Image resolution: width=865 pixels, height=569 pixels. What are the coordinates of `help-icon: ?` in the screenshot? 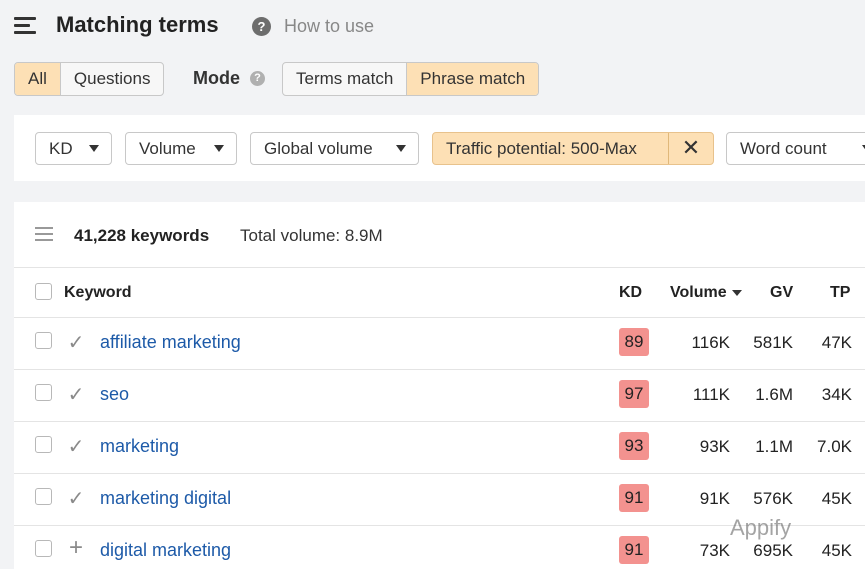 It's located at (261, 26).